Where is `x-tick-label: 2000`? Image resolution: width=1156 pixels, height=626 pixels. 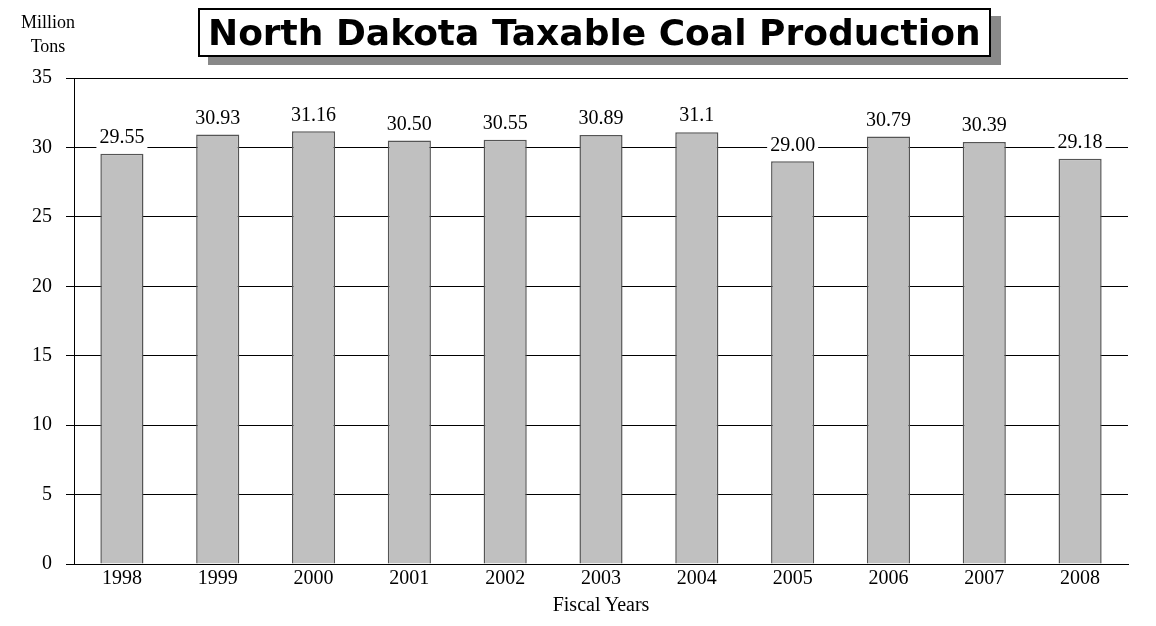 x-tick-label: 2000 is located at coordinates (313, 577).